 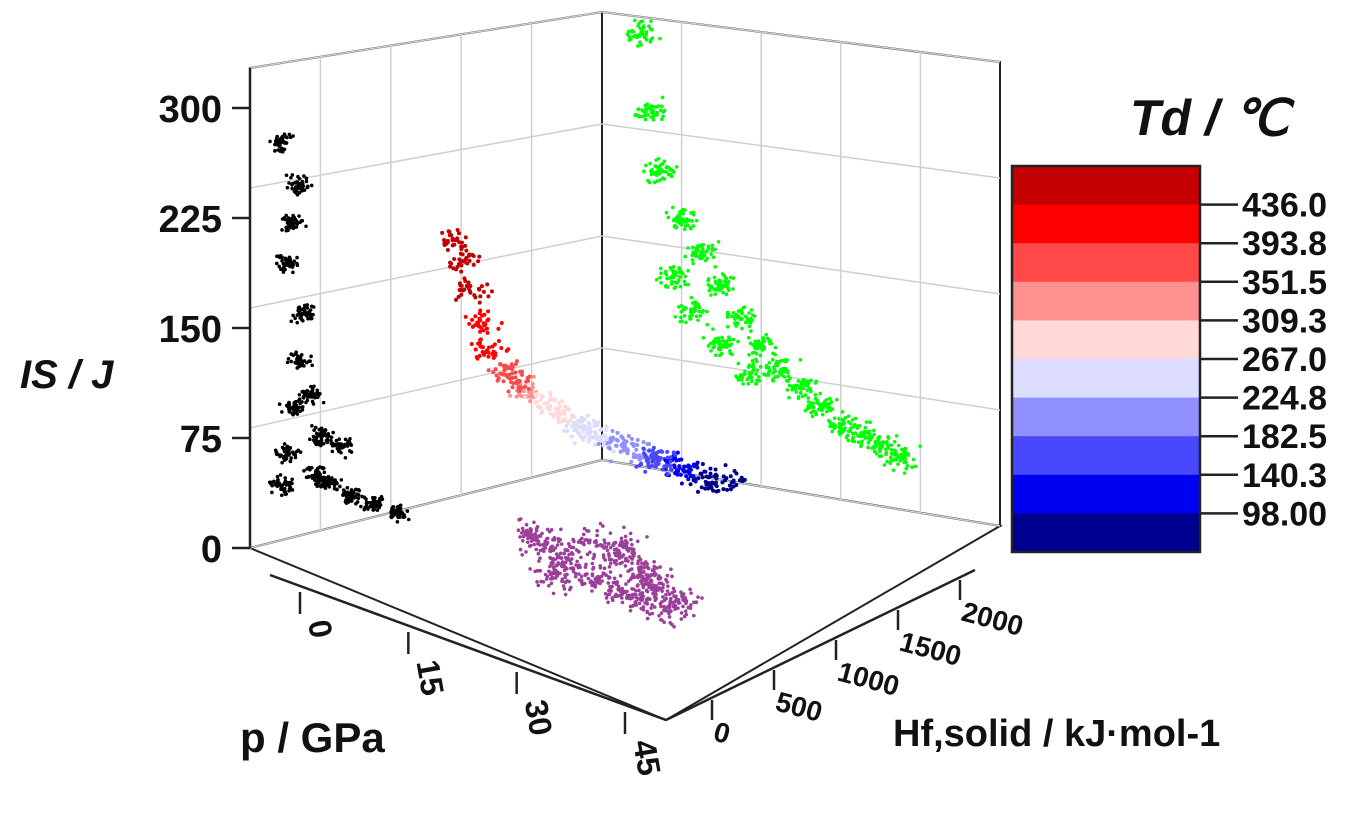 What do you see at coordinates (483, 685) in the screenshot?
I see `x-axis-ticks: 0 15 30 45` at bounding box center [483, 685].